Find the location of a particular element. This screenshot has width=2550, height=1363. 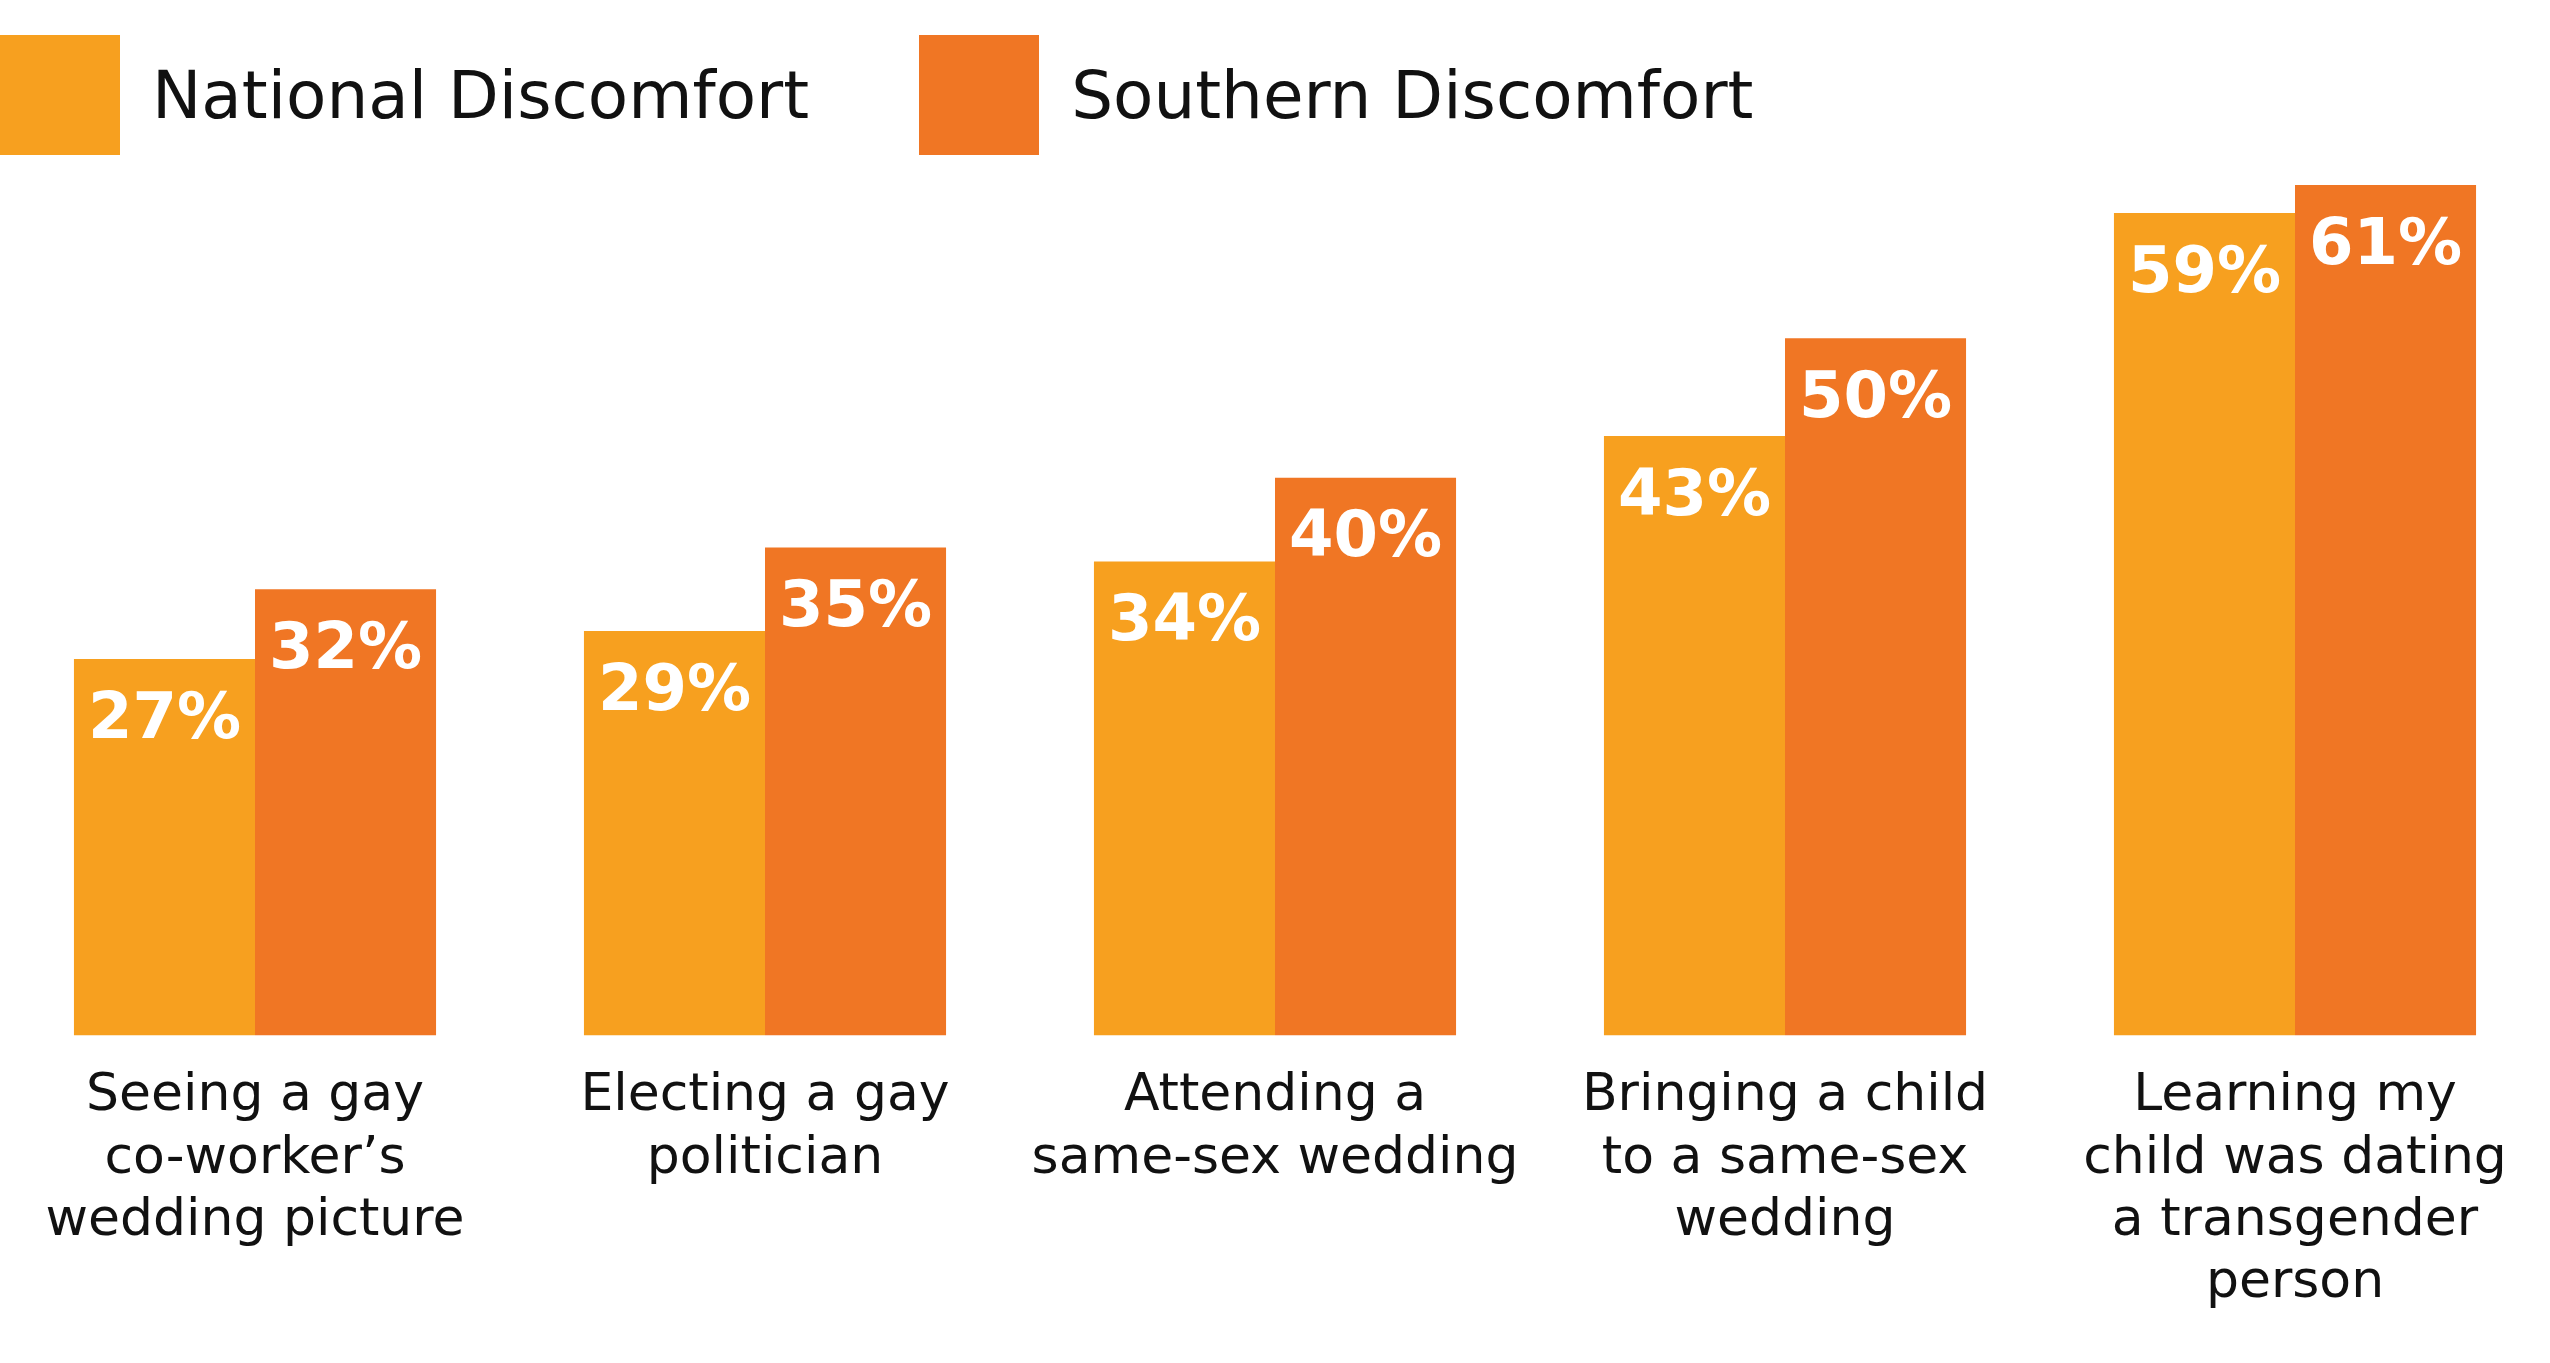

legend-label: Southern Discomfort is located at coordinates (1412, 95).